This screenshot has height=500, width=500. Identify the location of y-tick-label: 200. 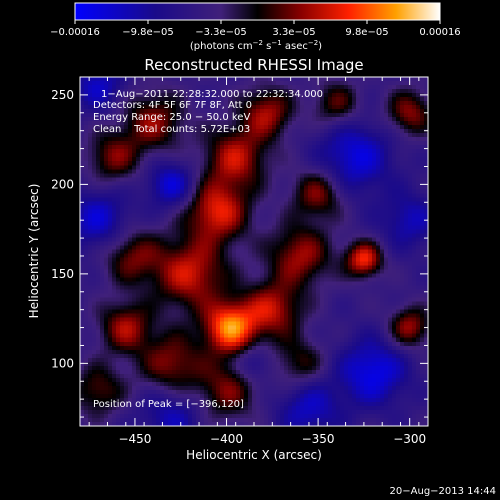
(62, 184).